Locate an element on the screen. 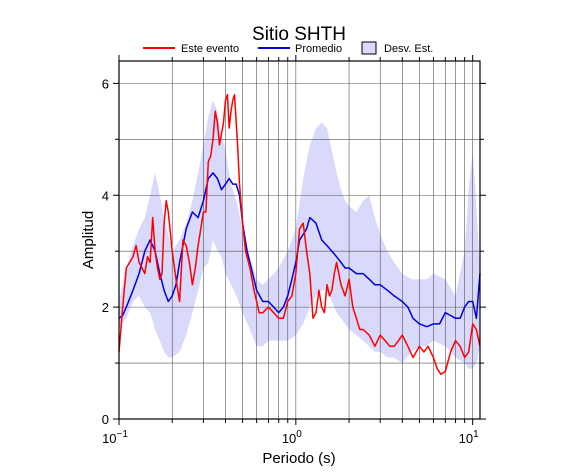  y-axis-label: Amplitud is located at coordinates (88, 240).